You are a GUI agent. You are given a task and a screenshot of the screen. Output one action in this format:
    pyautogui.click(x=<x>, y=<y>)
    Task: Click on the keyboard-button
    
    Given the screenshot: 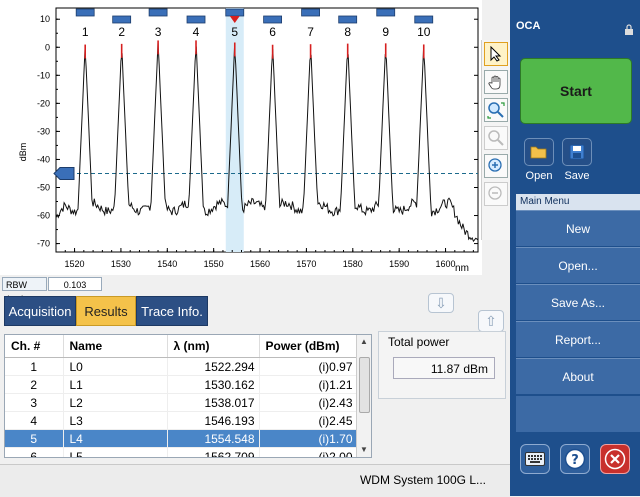 What is the action you would take?
    pyautogui.click(x=535, y=459)
    